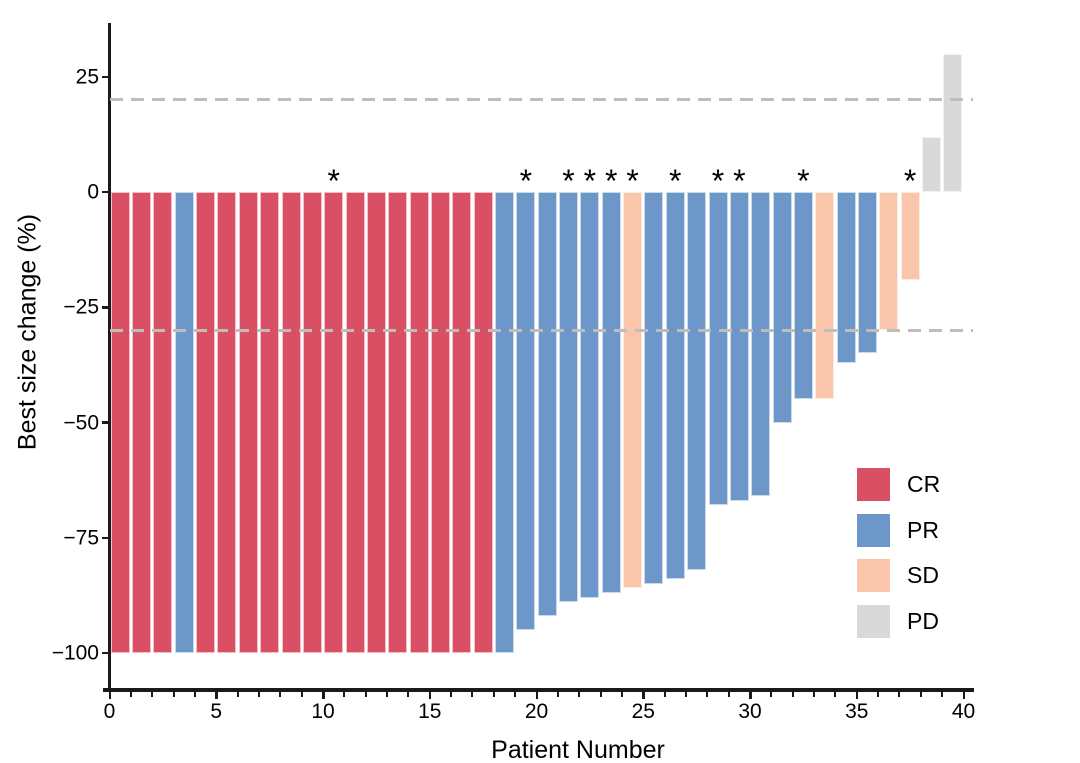  I want to click on legend-label: PR, so click(923, 529).